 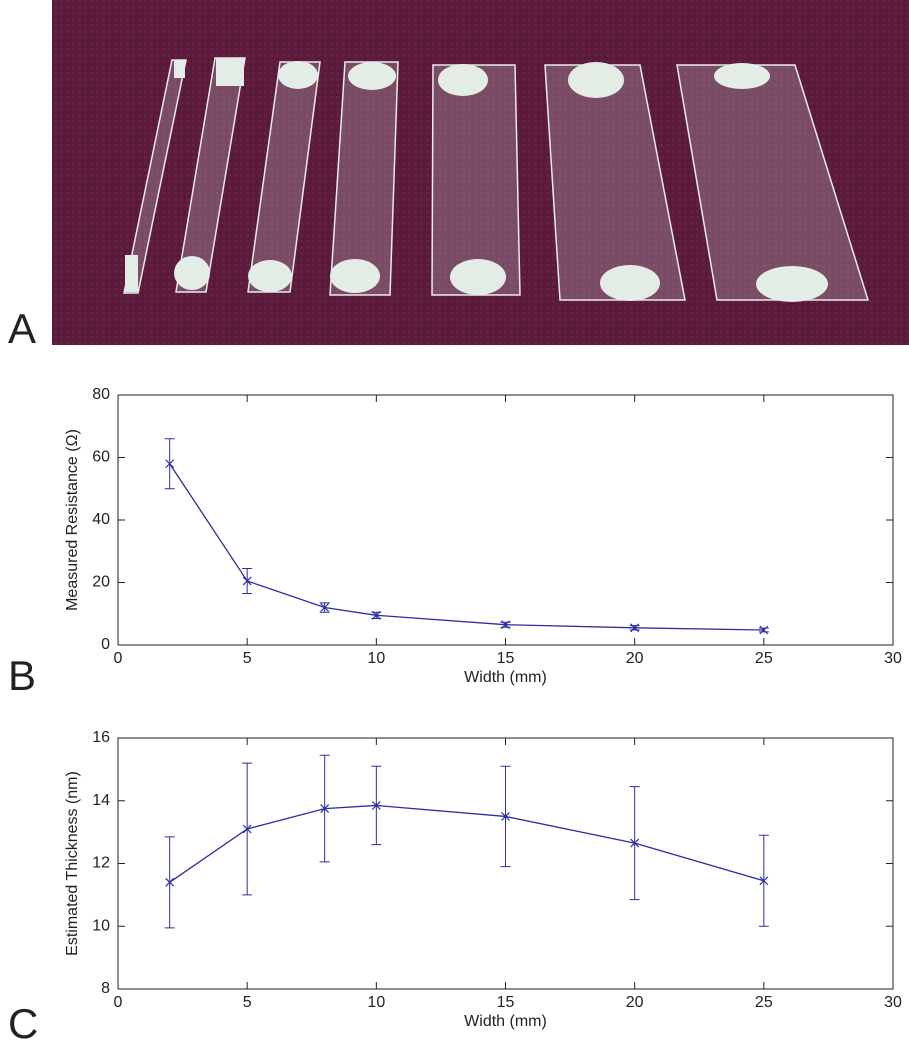 I want to click on y-tick-label: 8, so click(x=105, y=988).